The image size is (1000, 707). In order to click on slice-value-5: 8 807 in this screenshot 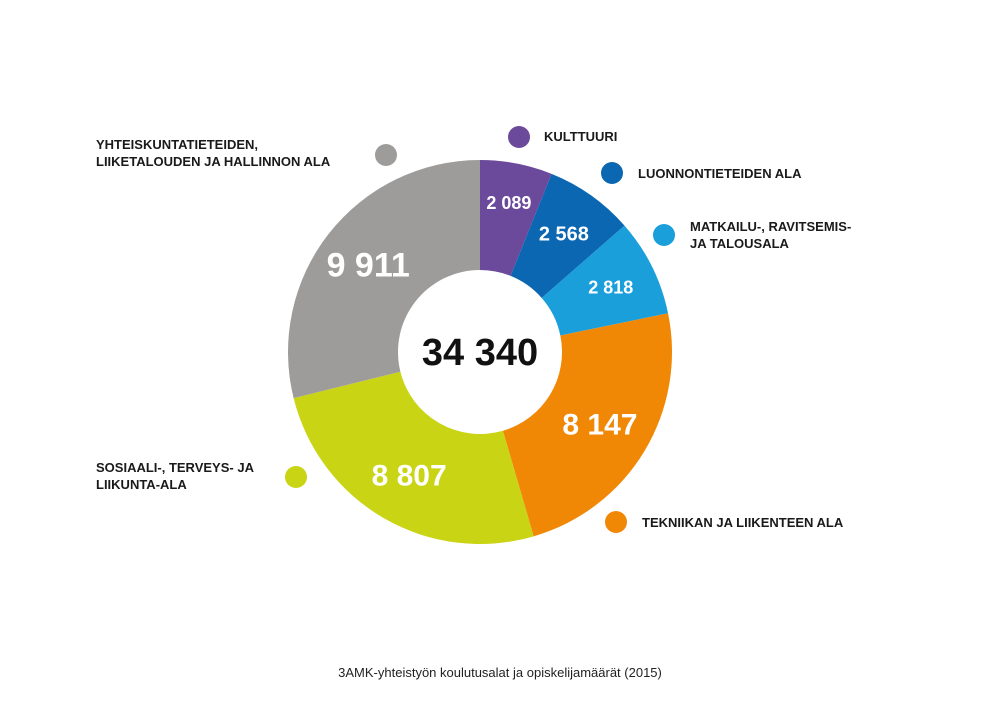, I will do `click(409, 476)`.